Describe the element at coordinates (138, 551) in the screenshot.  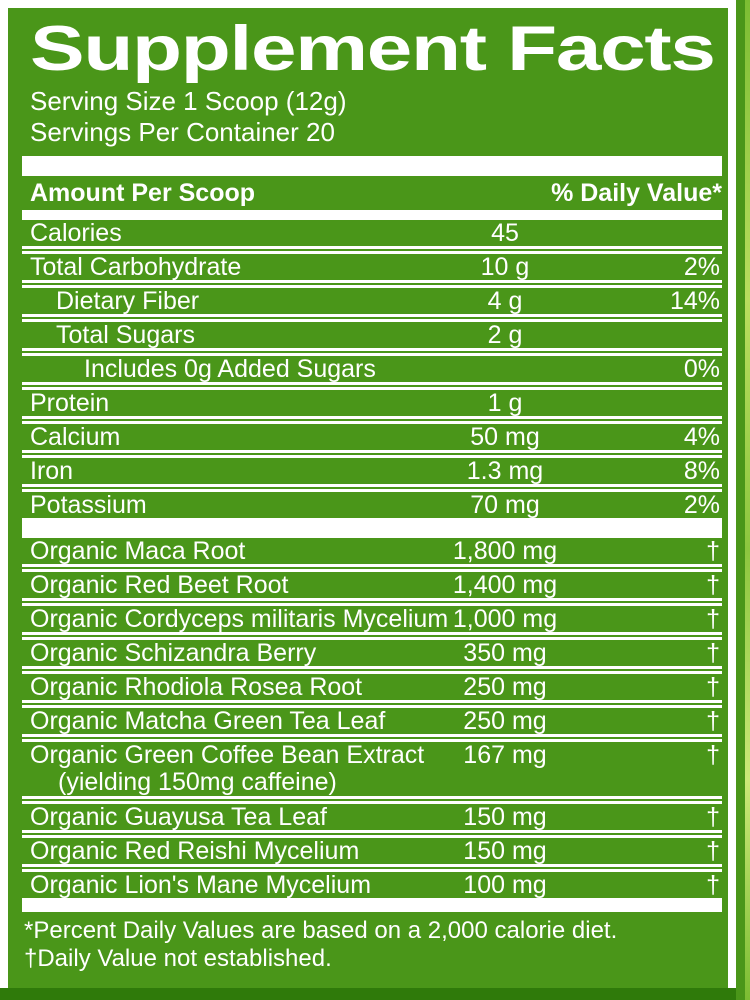
I see `ingredient-name: Organic Maca Root` at that location.